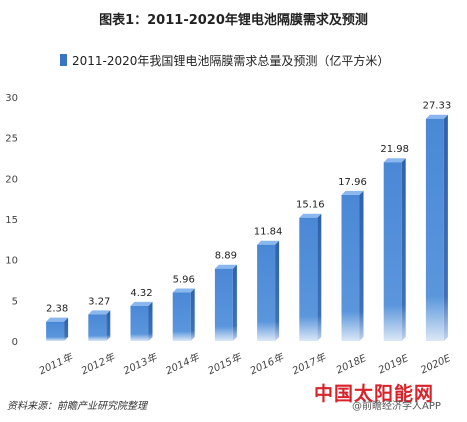 This screenshot has height=422, width=467. What do you see at coordinates (183, 364) in the screenshot?
I see `x-tick-label: 2014年` at bounding box center [183, 364].